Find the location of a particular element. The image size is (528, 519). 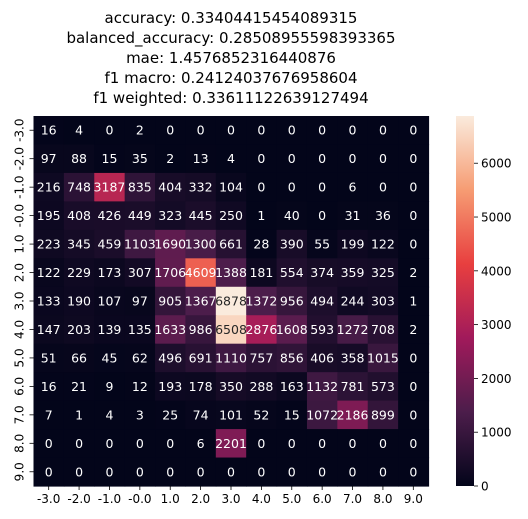

cell-value-label: 449 is located at coordinates (140, 215).